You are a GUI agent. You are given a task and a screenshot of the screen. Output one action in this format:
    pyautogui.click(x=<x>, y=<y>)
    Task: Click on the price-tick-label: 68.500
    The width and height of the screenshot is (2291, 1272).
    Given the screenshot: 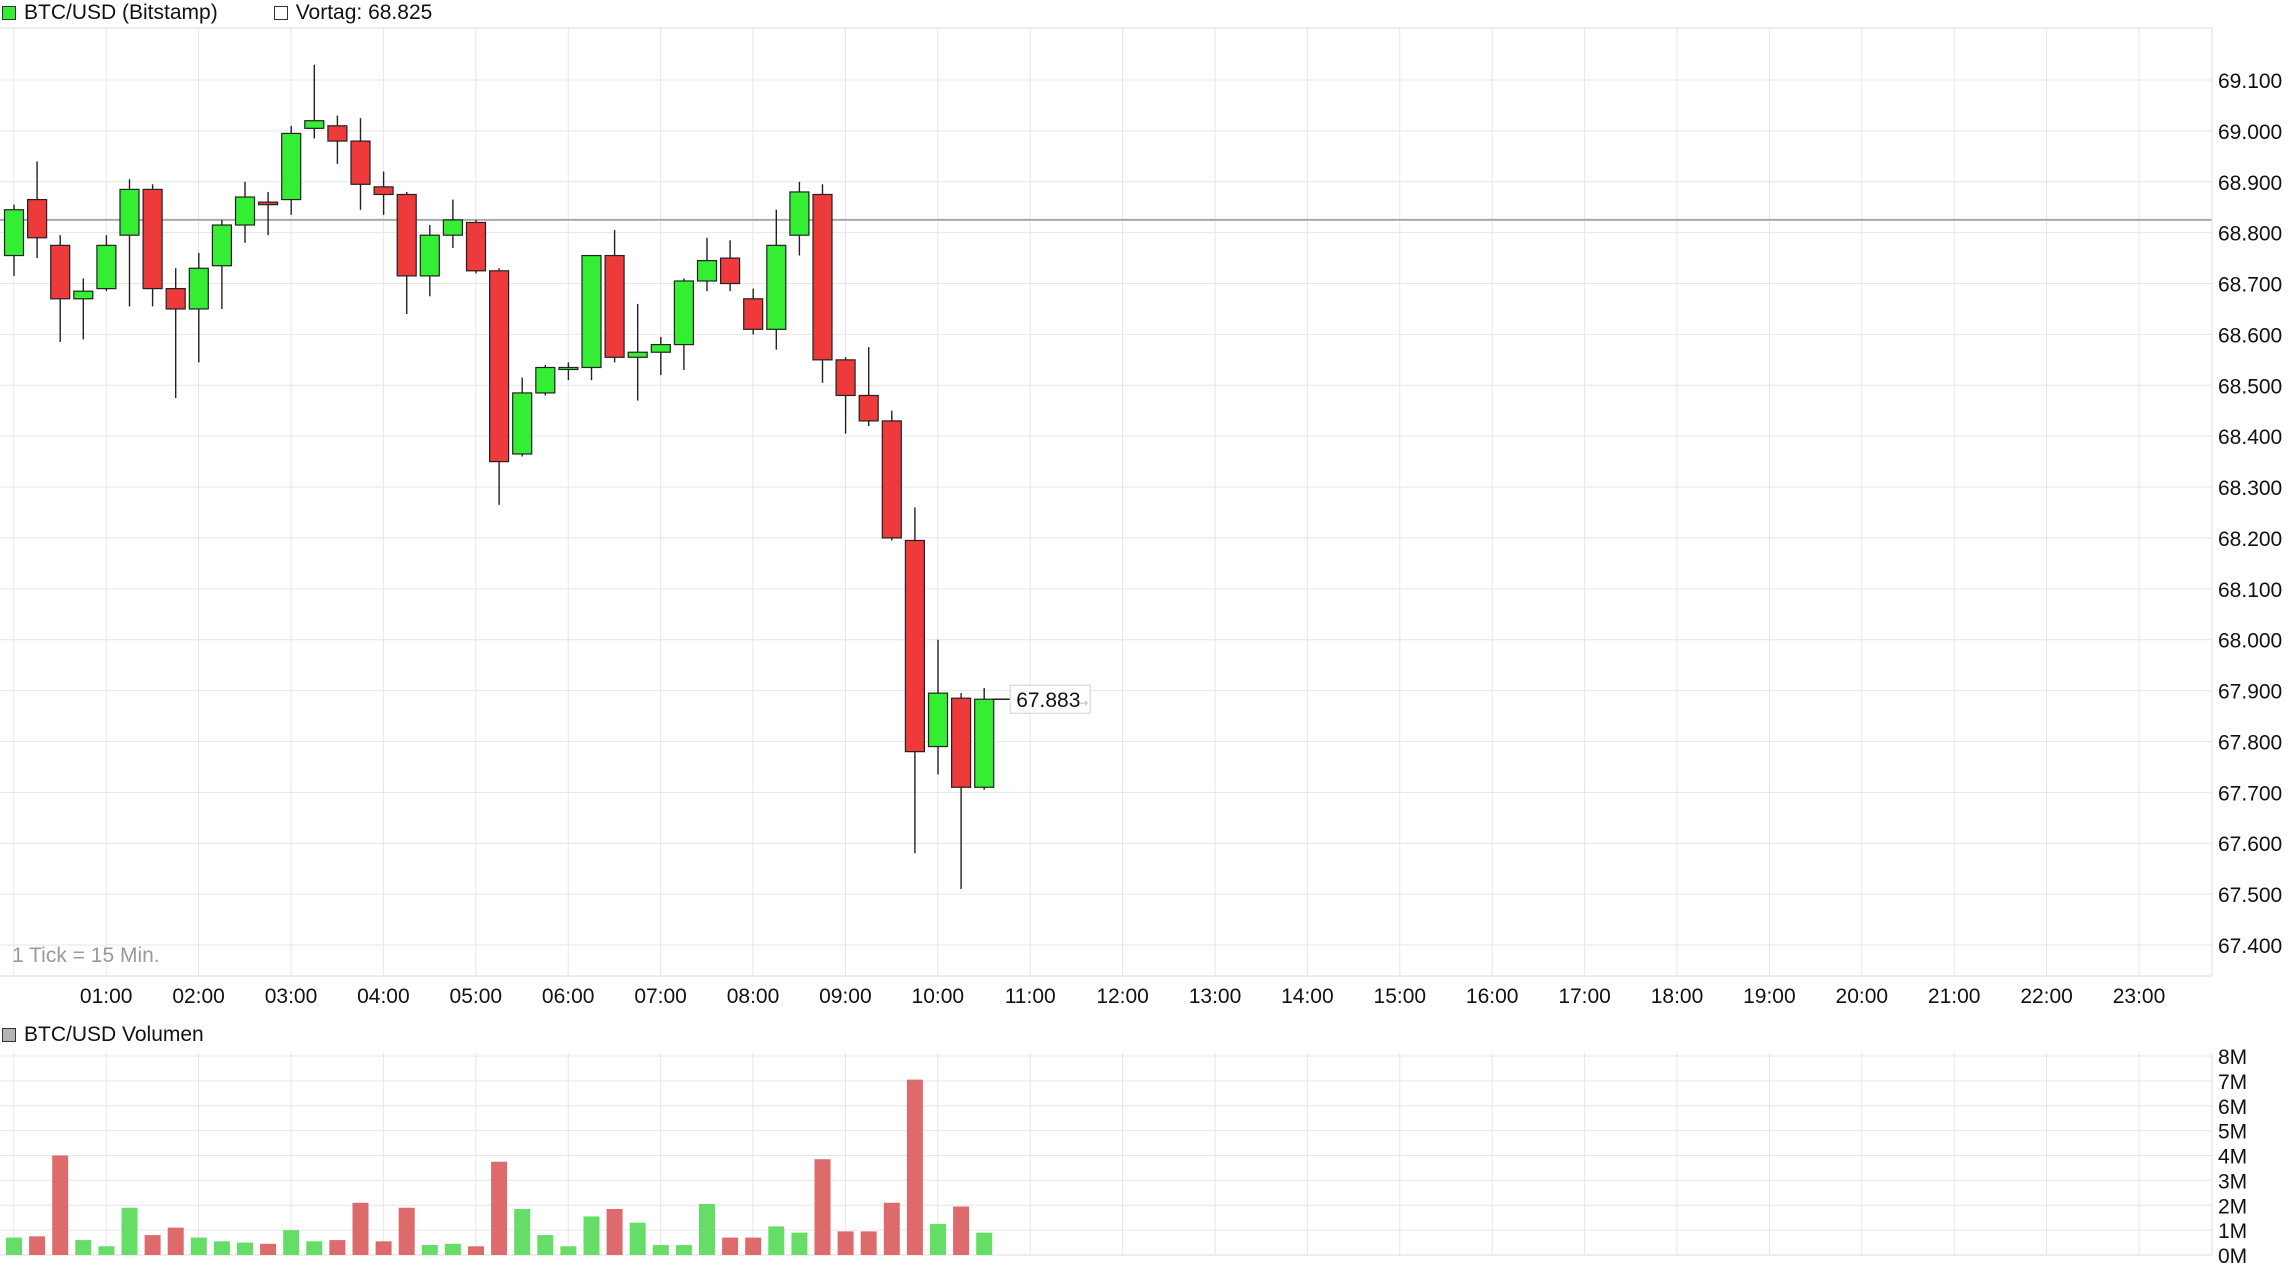 What is the action you would take?
    pyautogui.click(x=2250, y=386)
    